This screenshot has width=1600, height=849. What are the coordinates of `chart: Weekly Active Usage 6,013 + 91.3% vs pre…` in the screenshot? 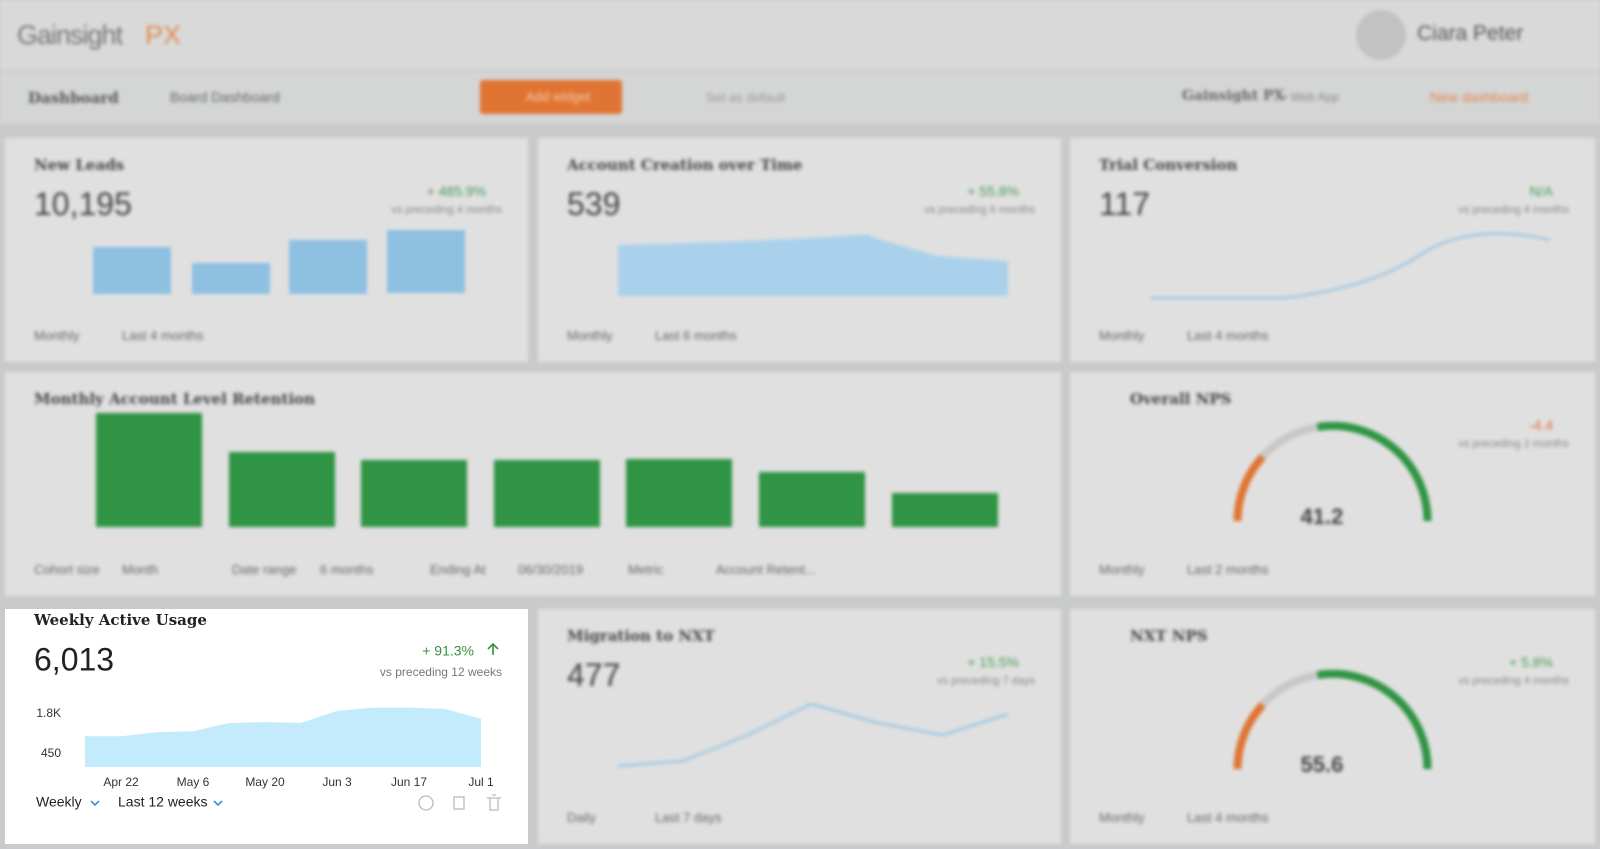 It's located at (267, 711).